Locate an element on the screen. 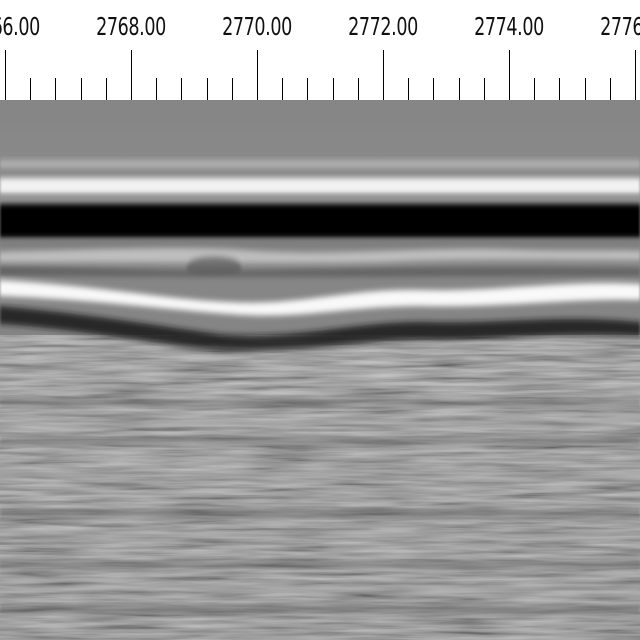  ruler-tick-label: 2770.00 is located at coordinates (257, 26).